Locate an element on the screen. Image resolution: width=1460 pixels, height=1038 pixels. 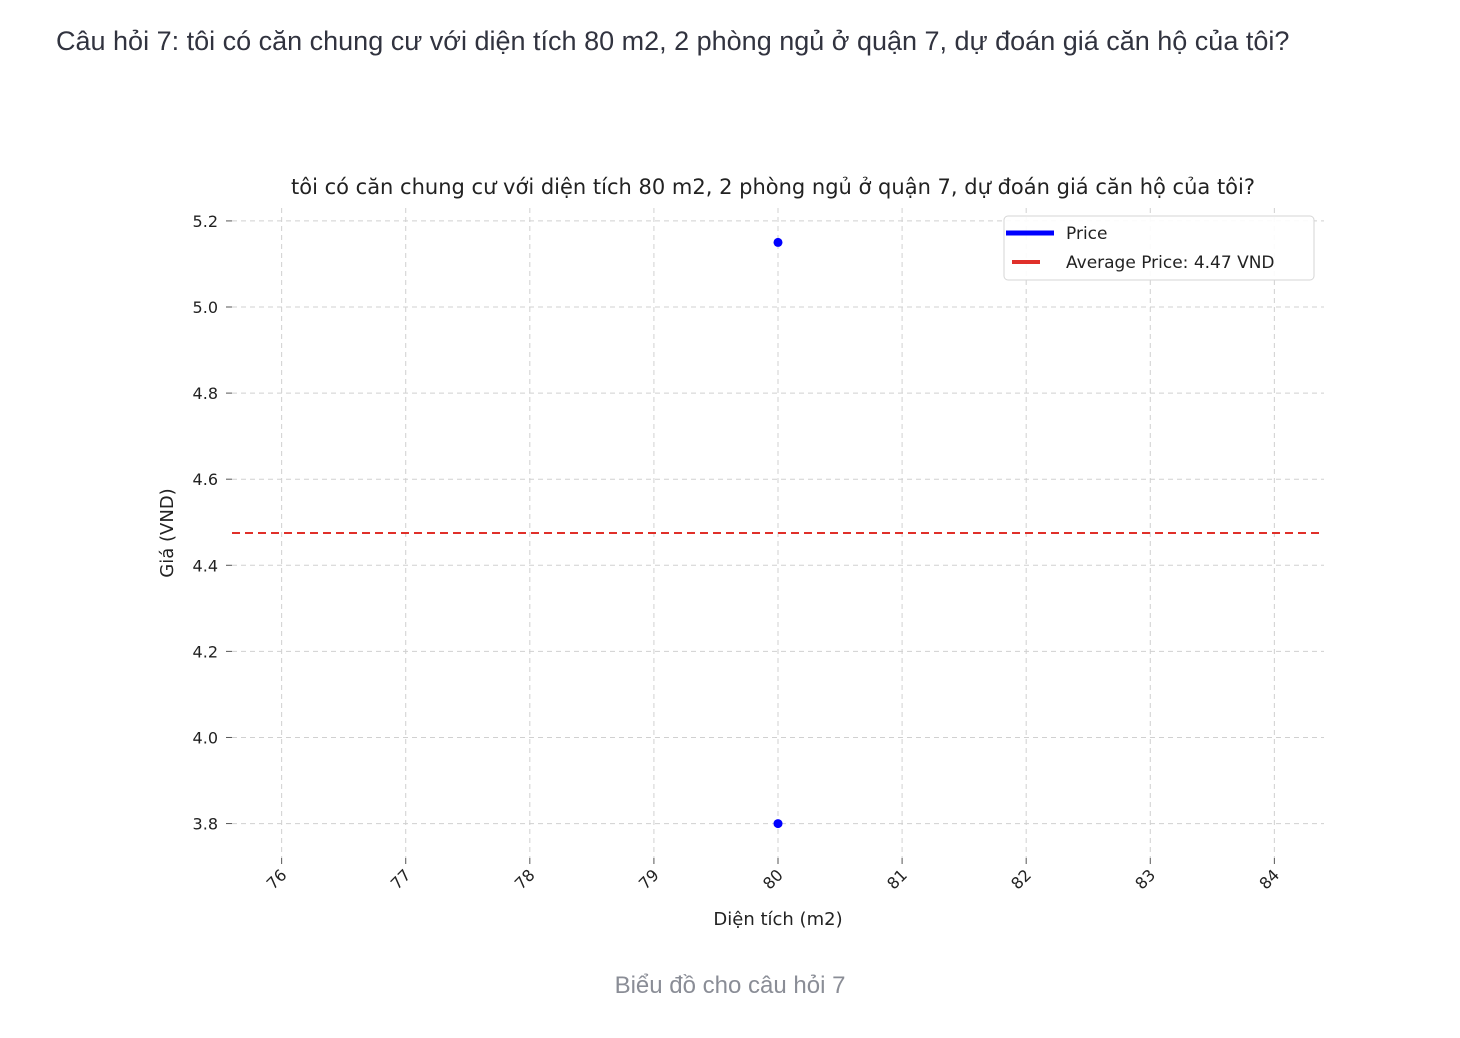
data-points is located at coordinates (778, 533).